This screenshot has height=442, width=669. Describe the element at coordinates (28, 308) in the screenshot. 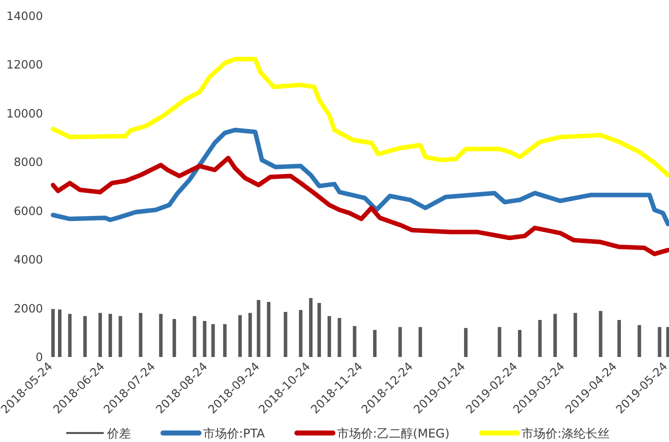

I see `y-tick-label: 2000` at that location.